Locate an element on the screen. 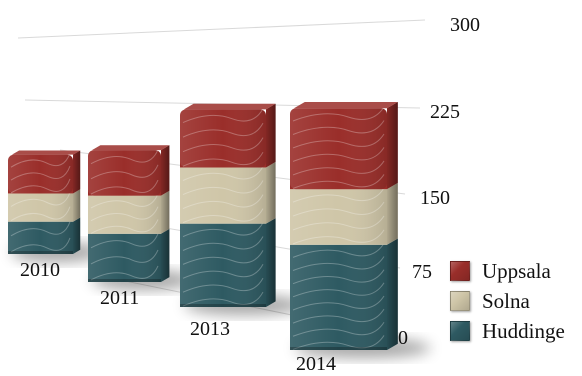 This screenshot has width=582, height=376. legend-item-huddinge: Huddinge is located at coordinates (507, 331).